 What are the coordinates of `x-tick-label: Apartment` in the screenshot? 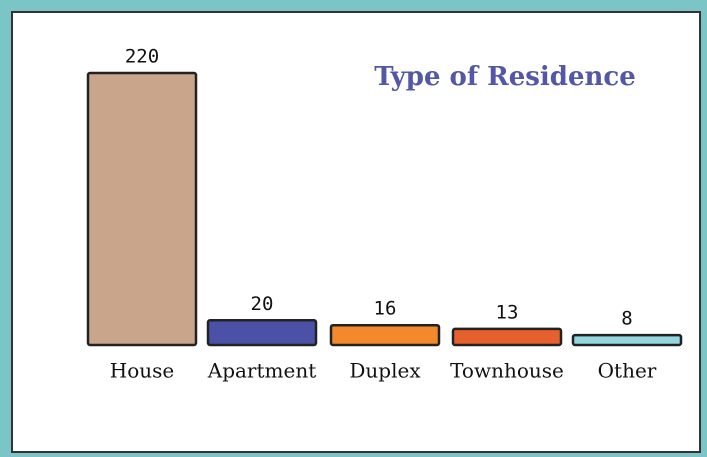 It's located at (262, 371).